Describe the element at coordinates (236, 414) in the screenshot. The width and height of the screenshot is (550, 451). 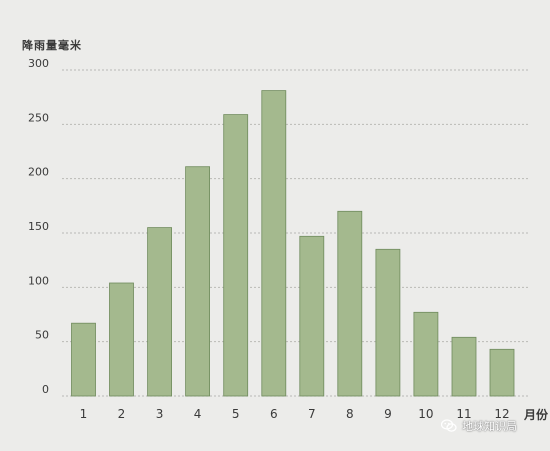
I see `x-tick-label: 5` at that location.